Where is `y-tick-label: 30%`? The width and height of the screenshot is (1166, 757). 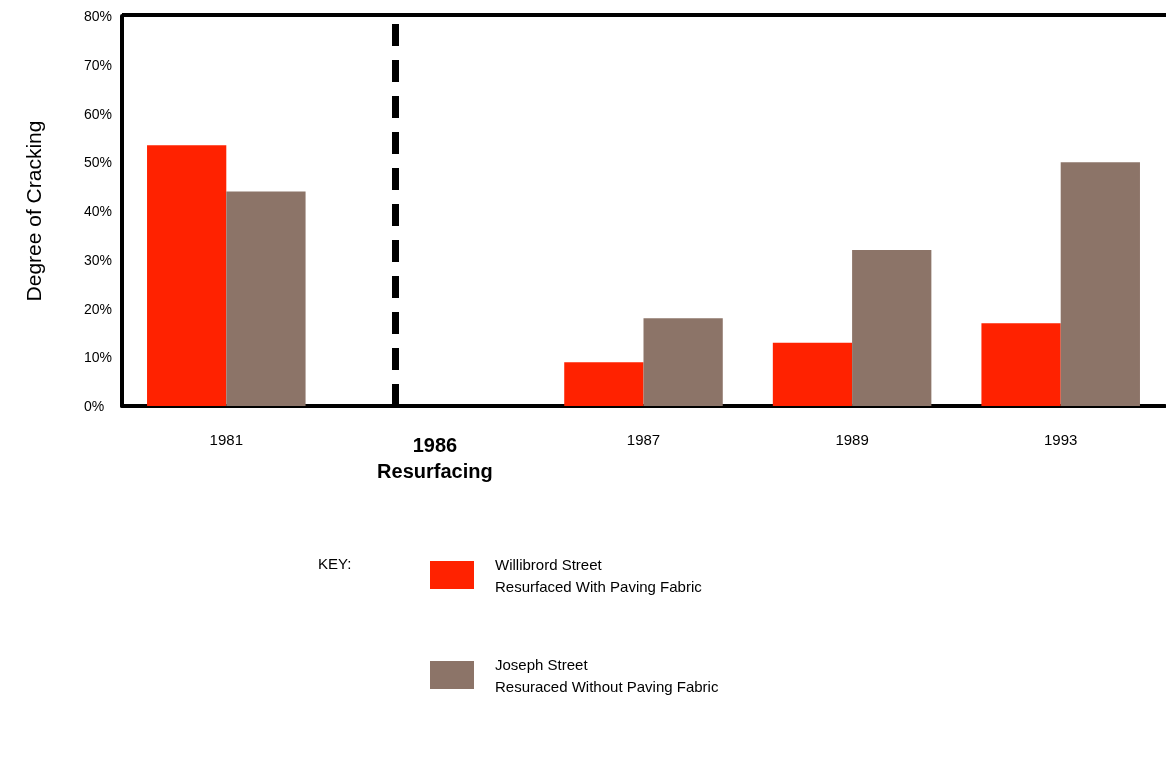
y-tick-label: 30% is located at coordinates (98, 259).